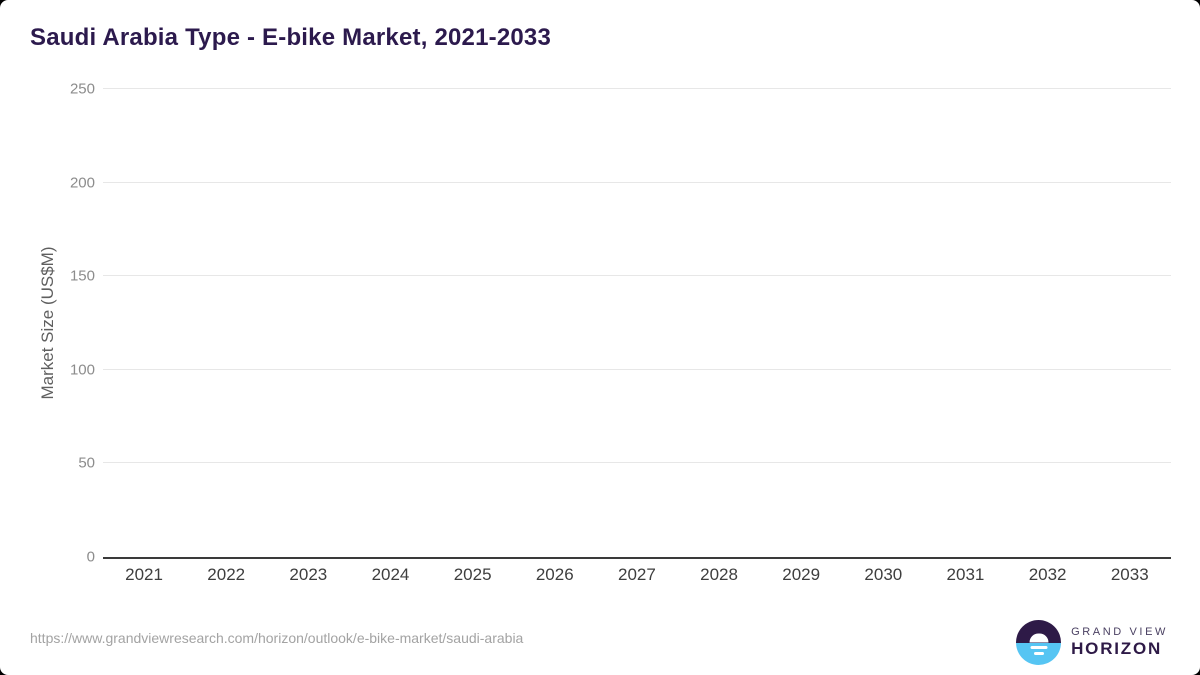 The width and height of the screenshot is (1200, 675). I want to click on y-tick-label-150: 150, so click(82, 276).